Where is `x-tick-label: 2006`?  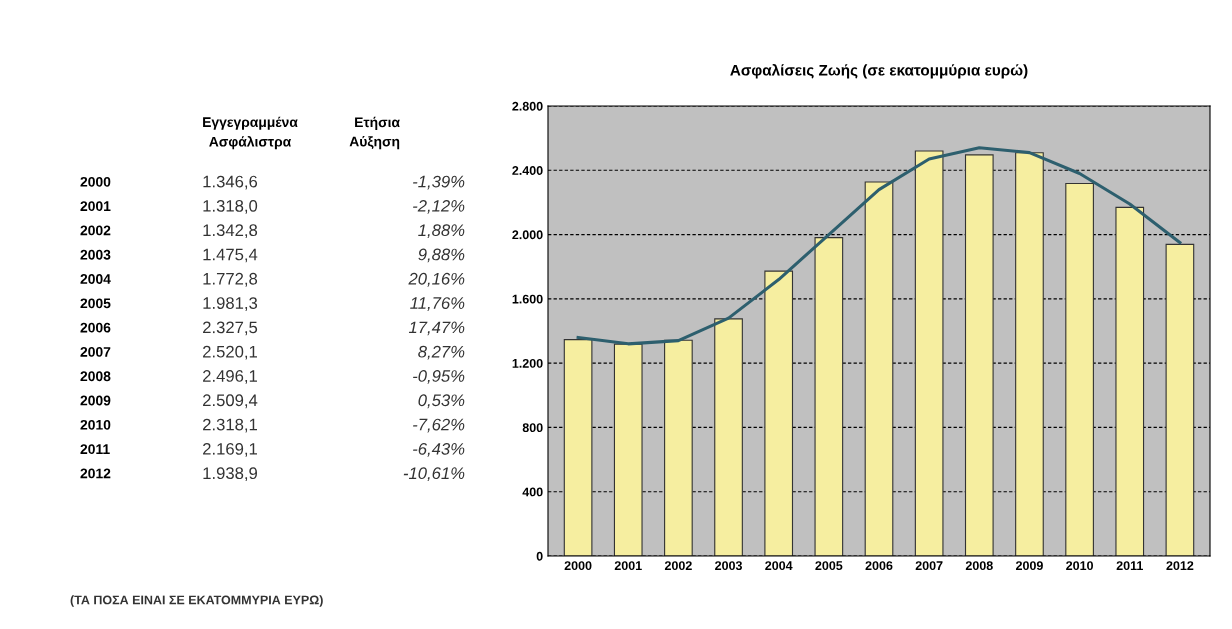
x-tick-label: 2006 is located at coordinates (879, 566).